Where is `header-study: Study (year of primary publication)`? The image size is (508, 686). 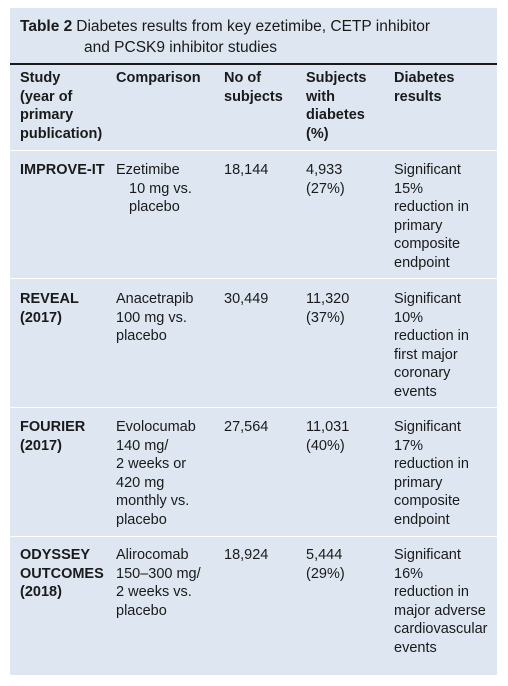
header-study: Study (year of primary publication) is located at coordinates (61, 106).